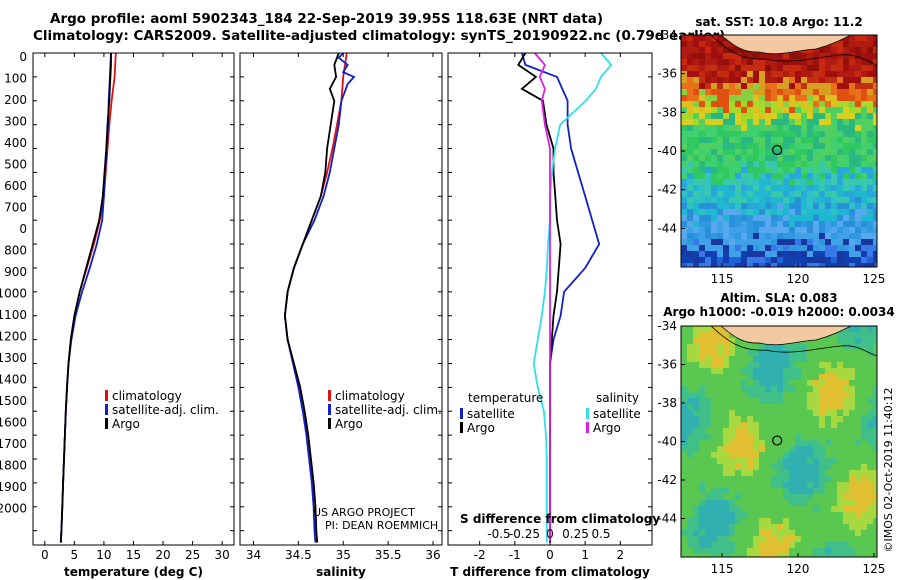 Image resolution: width=900 pixels, height=580 pixels. What do you see at coordinates (329, 409) in the screenshot?
I see `legend-swatch` at bounding box center [329, 409].